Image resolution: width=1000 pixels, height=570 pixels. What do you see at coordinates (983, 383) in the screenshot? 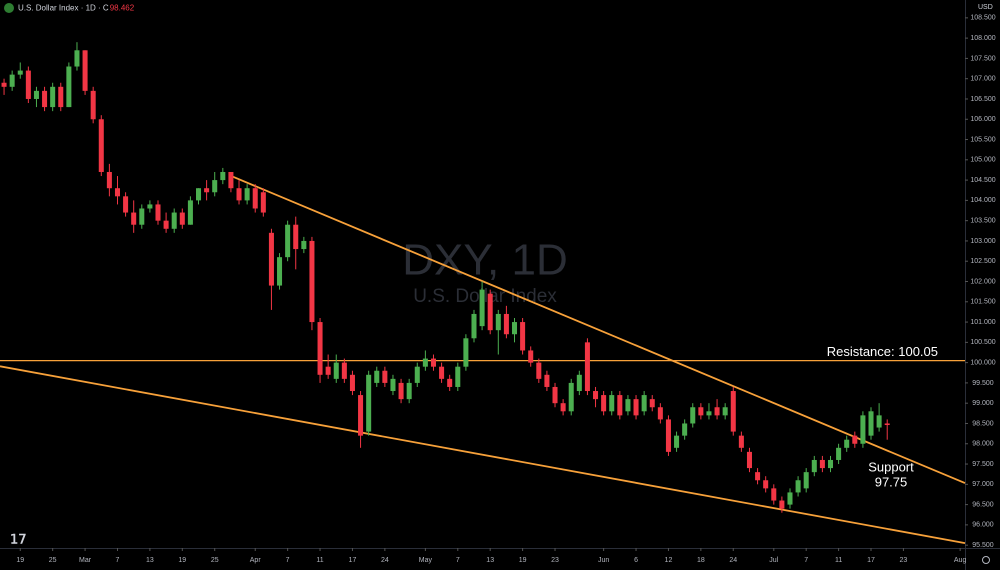
I see `y-tick-label: 99.500` at bounding box center [983, 383].